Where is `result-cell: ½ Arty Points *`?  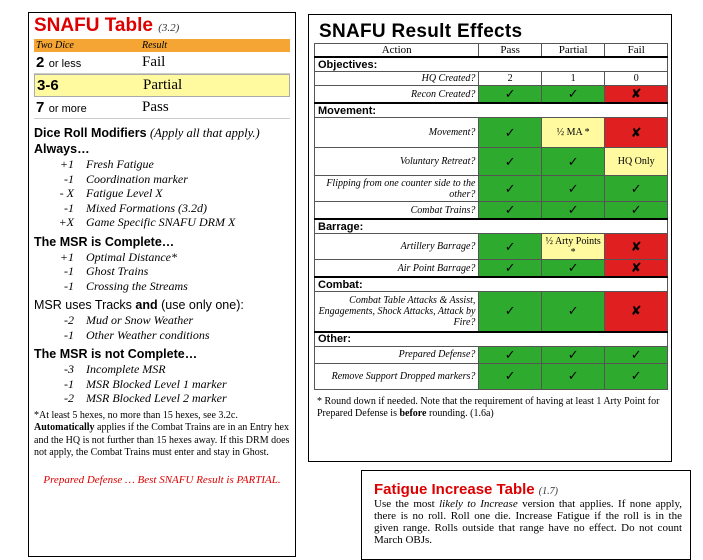
result-cell: ½ Arty Points * is located at coordinates (573, 246).